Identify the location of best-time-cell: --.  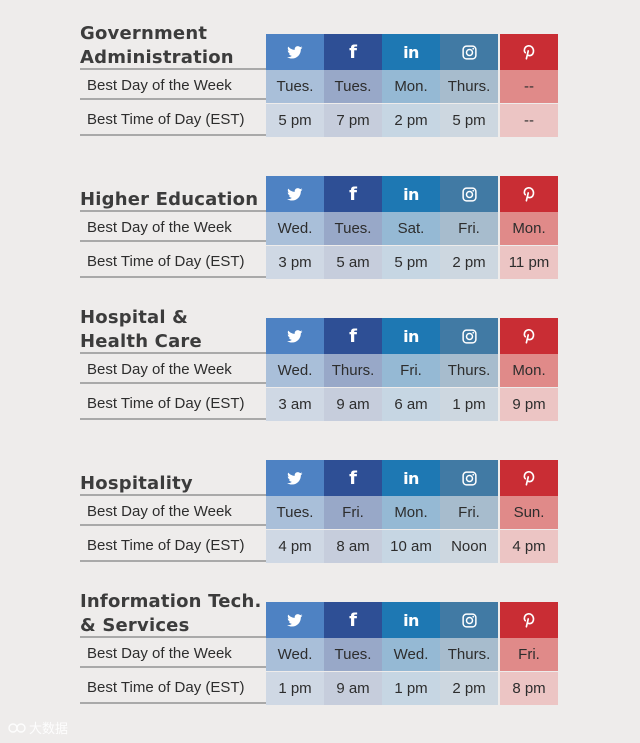
(529, 120).